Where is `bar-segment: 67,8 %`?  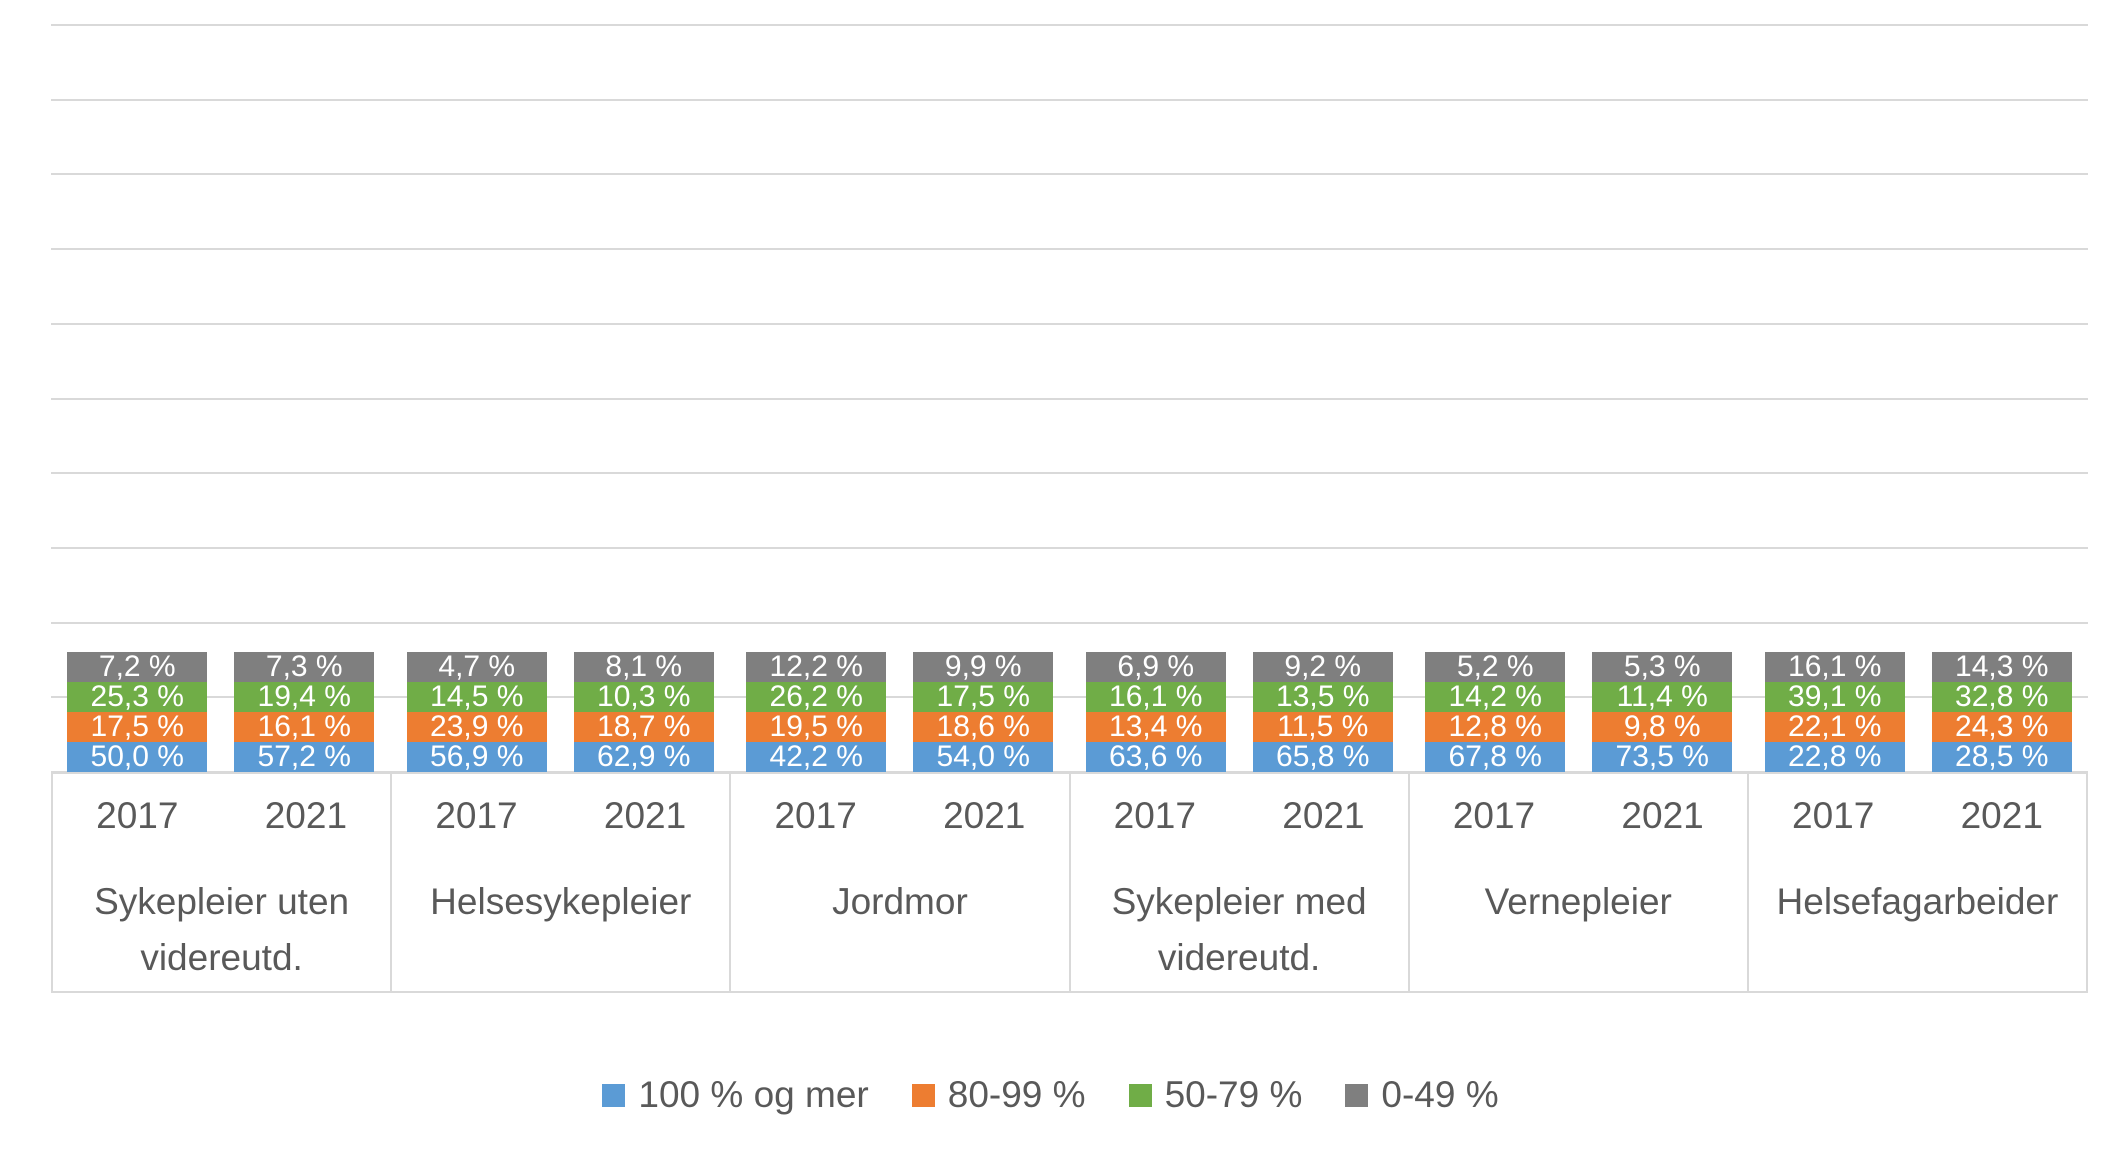
bar-segment: 67,8 % is located at coordinates (1495, 756).